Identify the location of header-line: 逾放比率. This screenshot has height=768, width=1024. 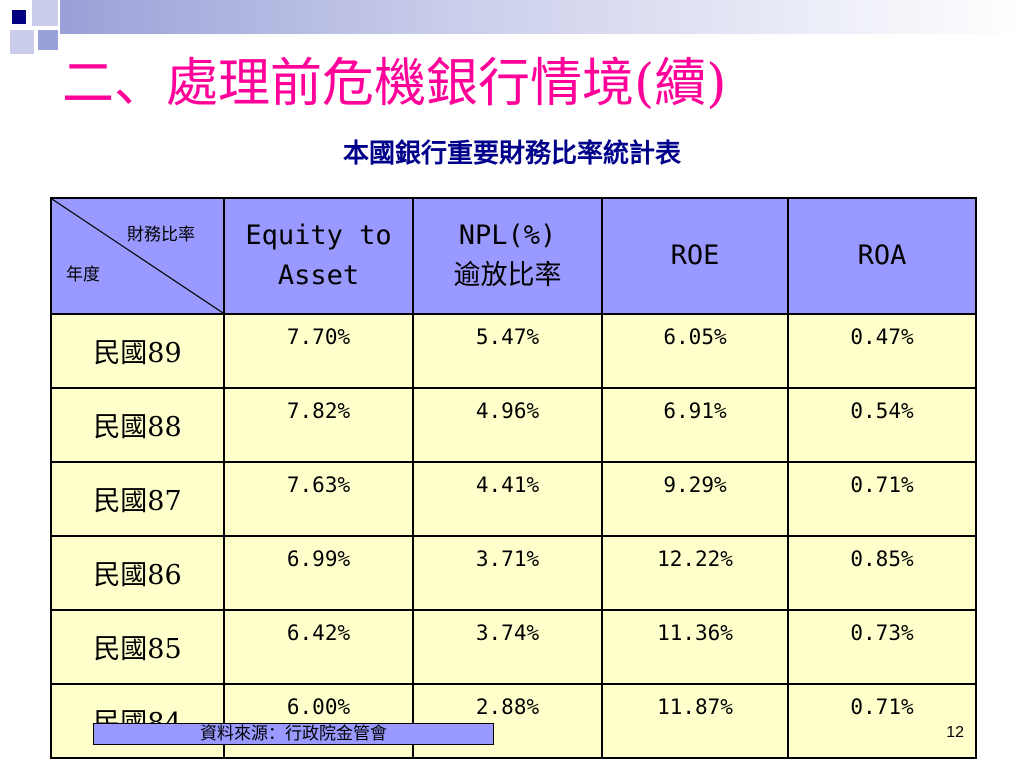
(507, 275).